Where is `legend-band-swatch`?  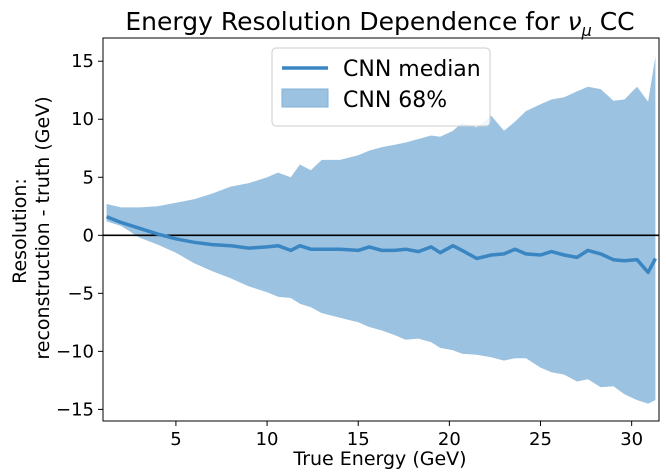
legend-band-swatch is located at coordinates (305, 98).